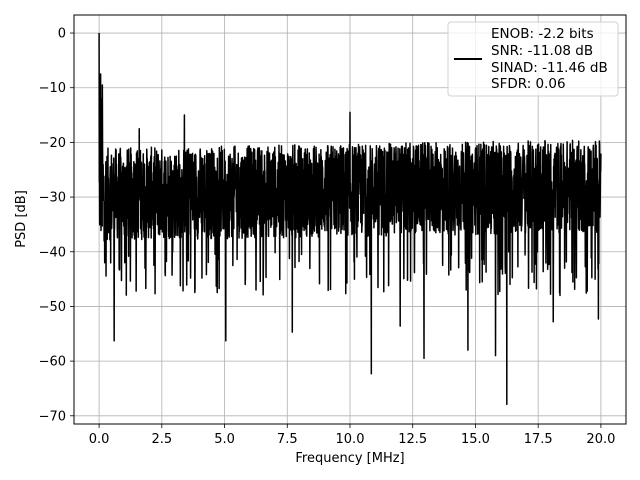 The width and height of the screenshot is (640, 480). Describe the element at coordinates (52, 88) in the screenshot. I see `y-tick-label: −10` at that location.